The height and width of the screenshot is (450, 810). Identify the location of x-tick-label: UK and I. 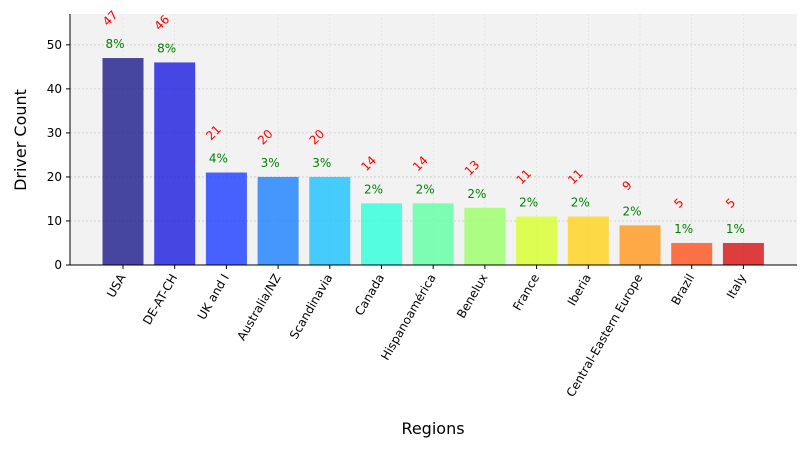
(213, 297).